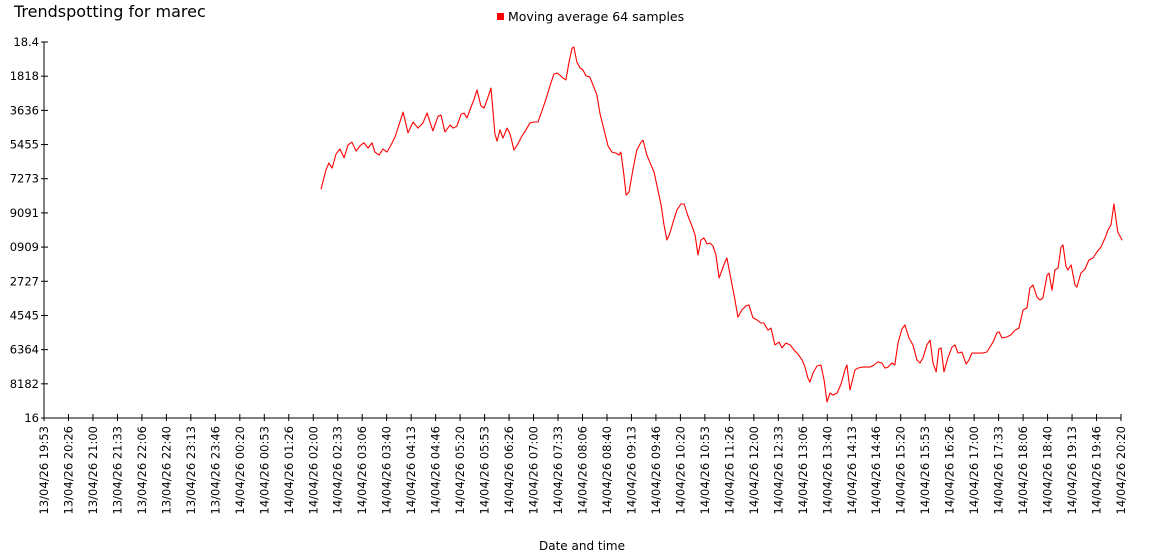 This screenshot has height=560, width=1150. I want to click on x-tick-label: 13/04/26 21:00, so click(93, 470).